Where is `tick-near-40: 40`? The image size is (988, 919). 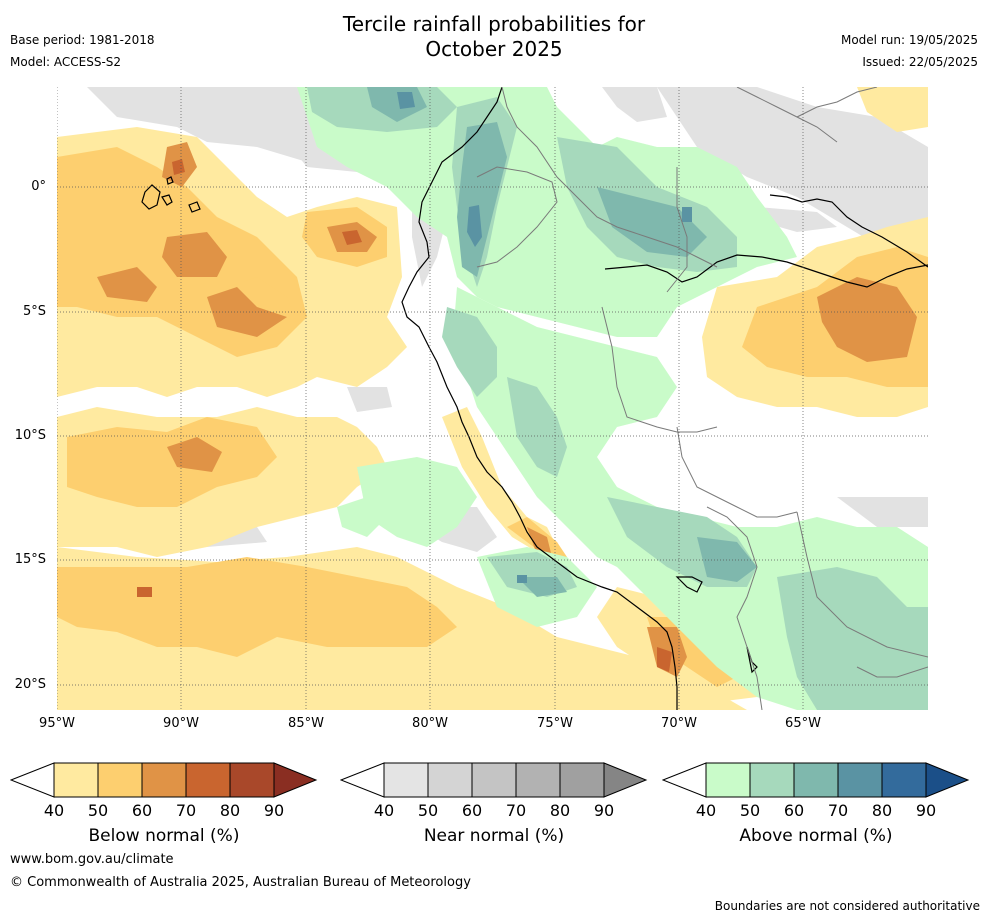 tick-near-40: 40 is located at coordinates (384, 810).